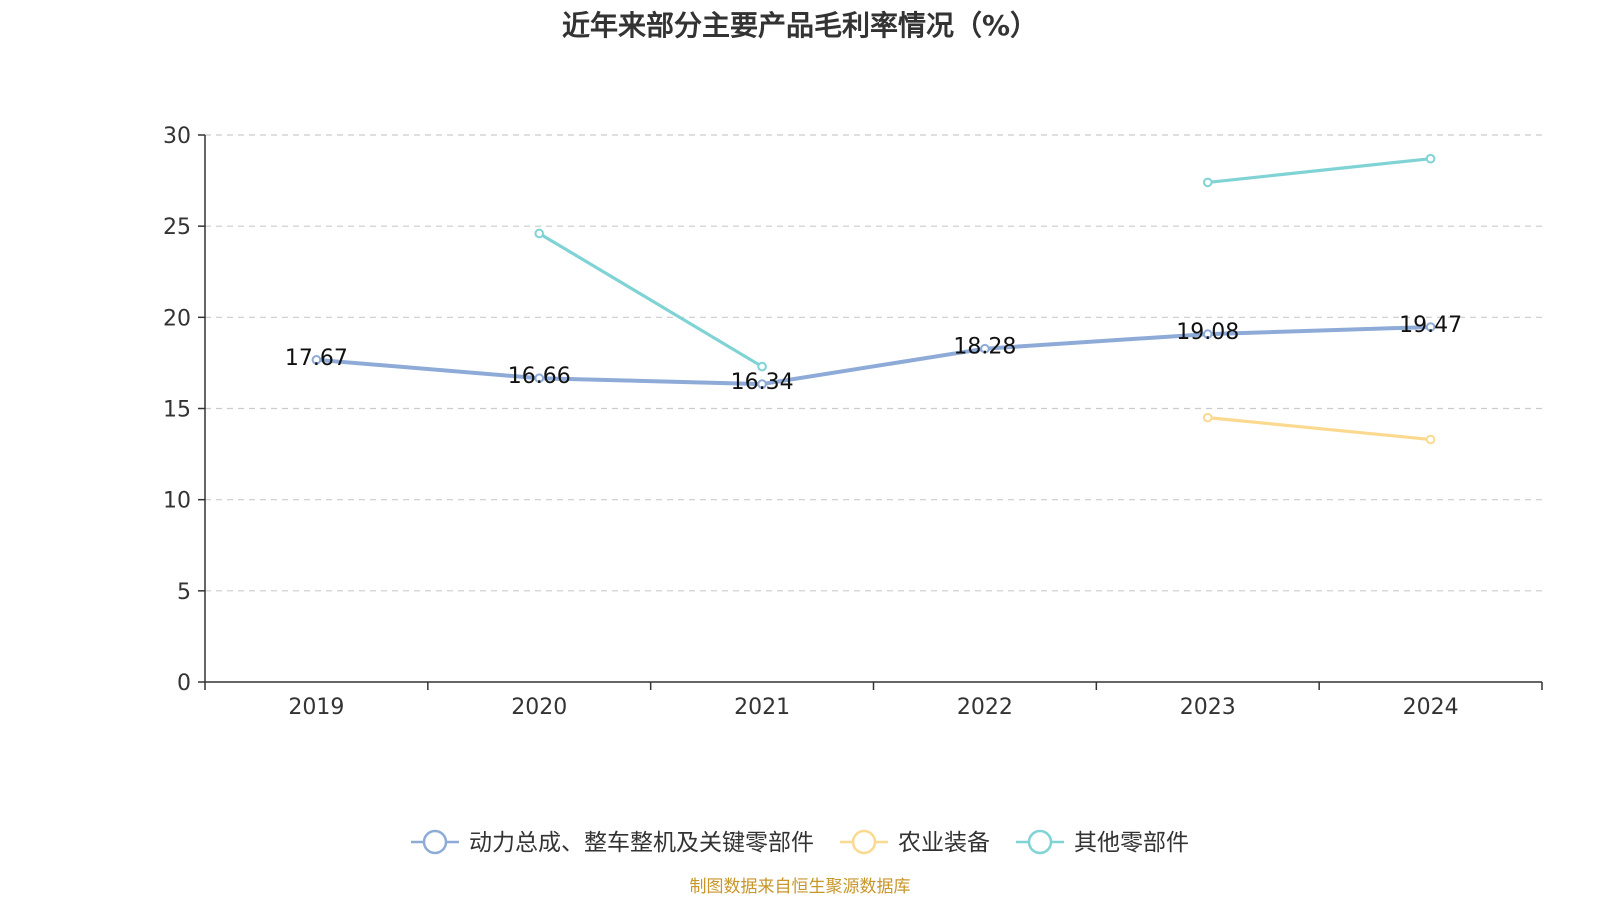  I want to click on source-note: 制图数据来自恒生聚源数据库, so click(800, 887).